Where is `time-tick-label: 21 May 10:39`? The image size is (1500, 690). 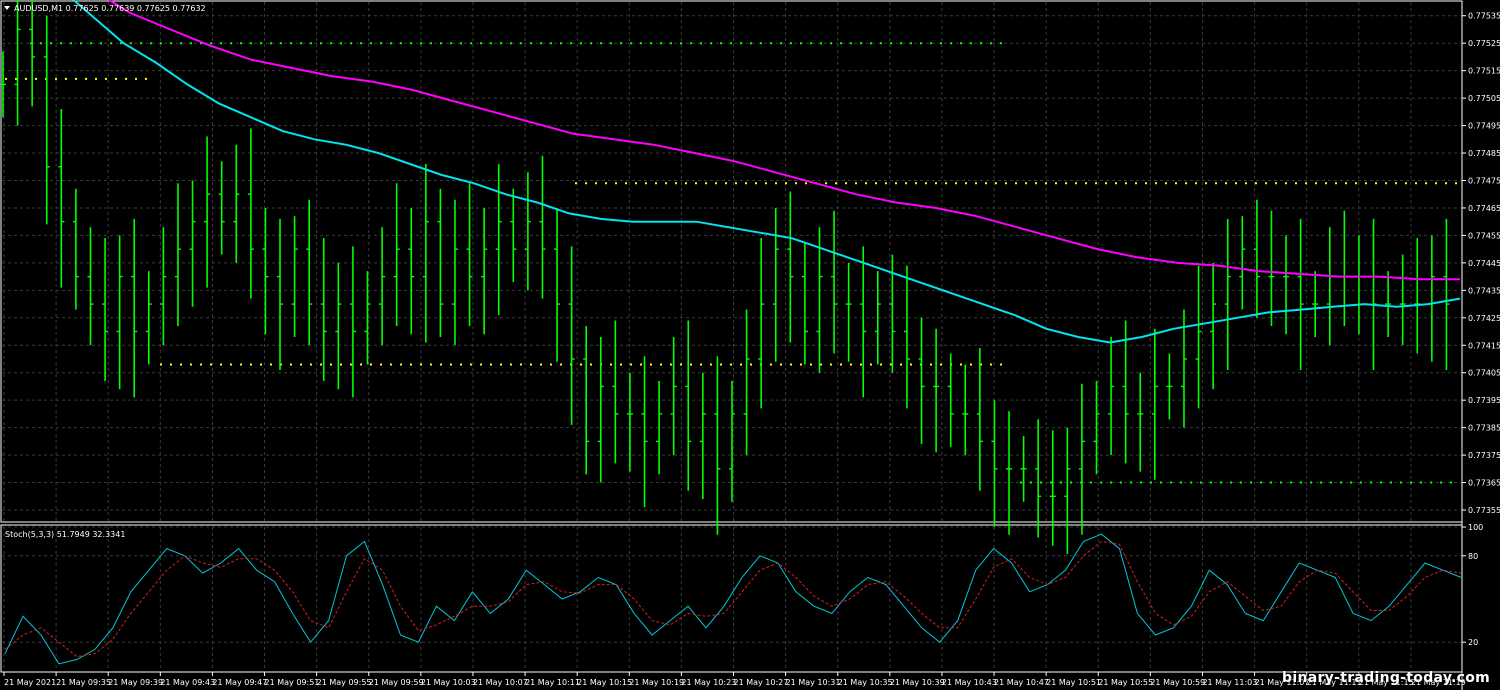 time-tick-label: 21 May 10:39 is located at coordinates (917, 682).